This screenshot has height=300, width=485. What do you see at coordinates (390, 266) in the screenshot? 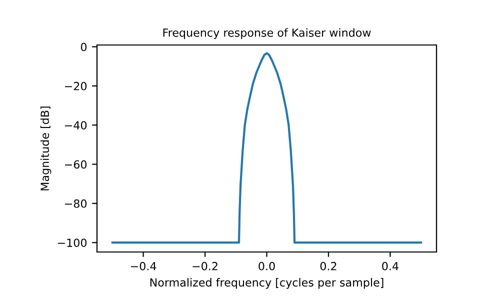
I see `x-tick-label: 0.4` at bounding box center [390, 266].